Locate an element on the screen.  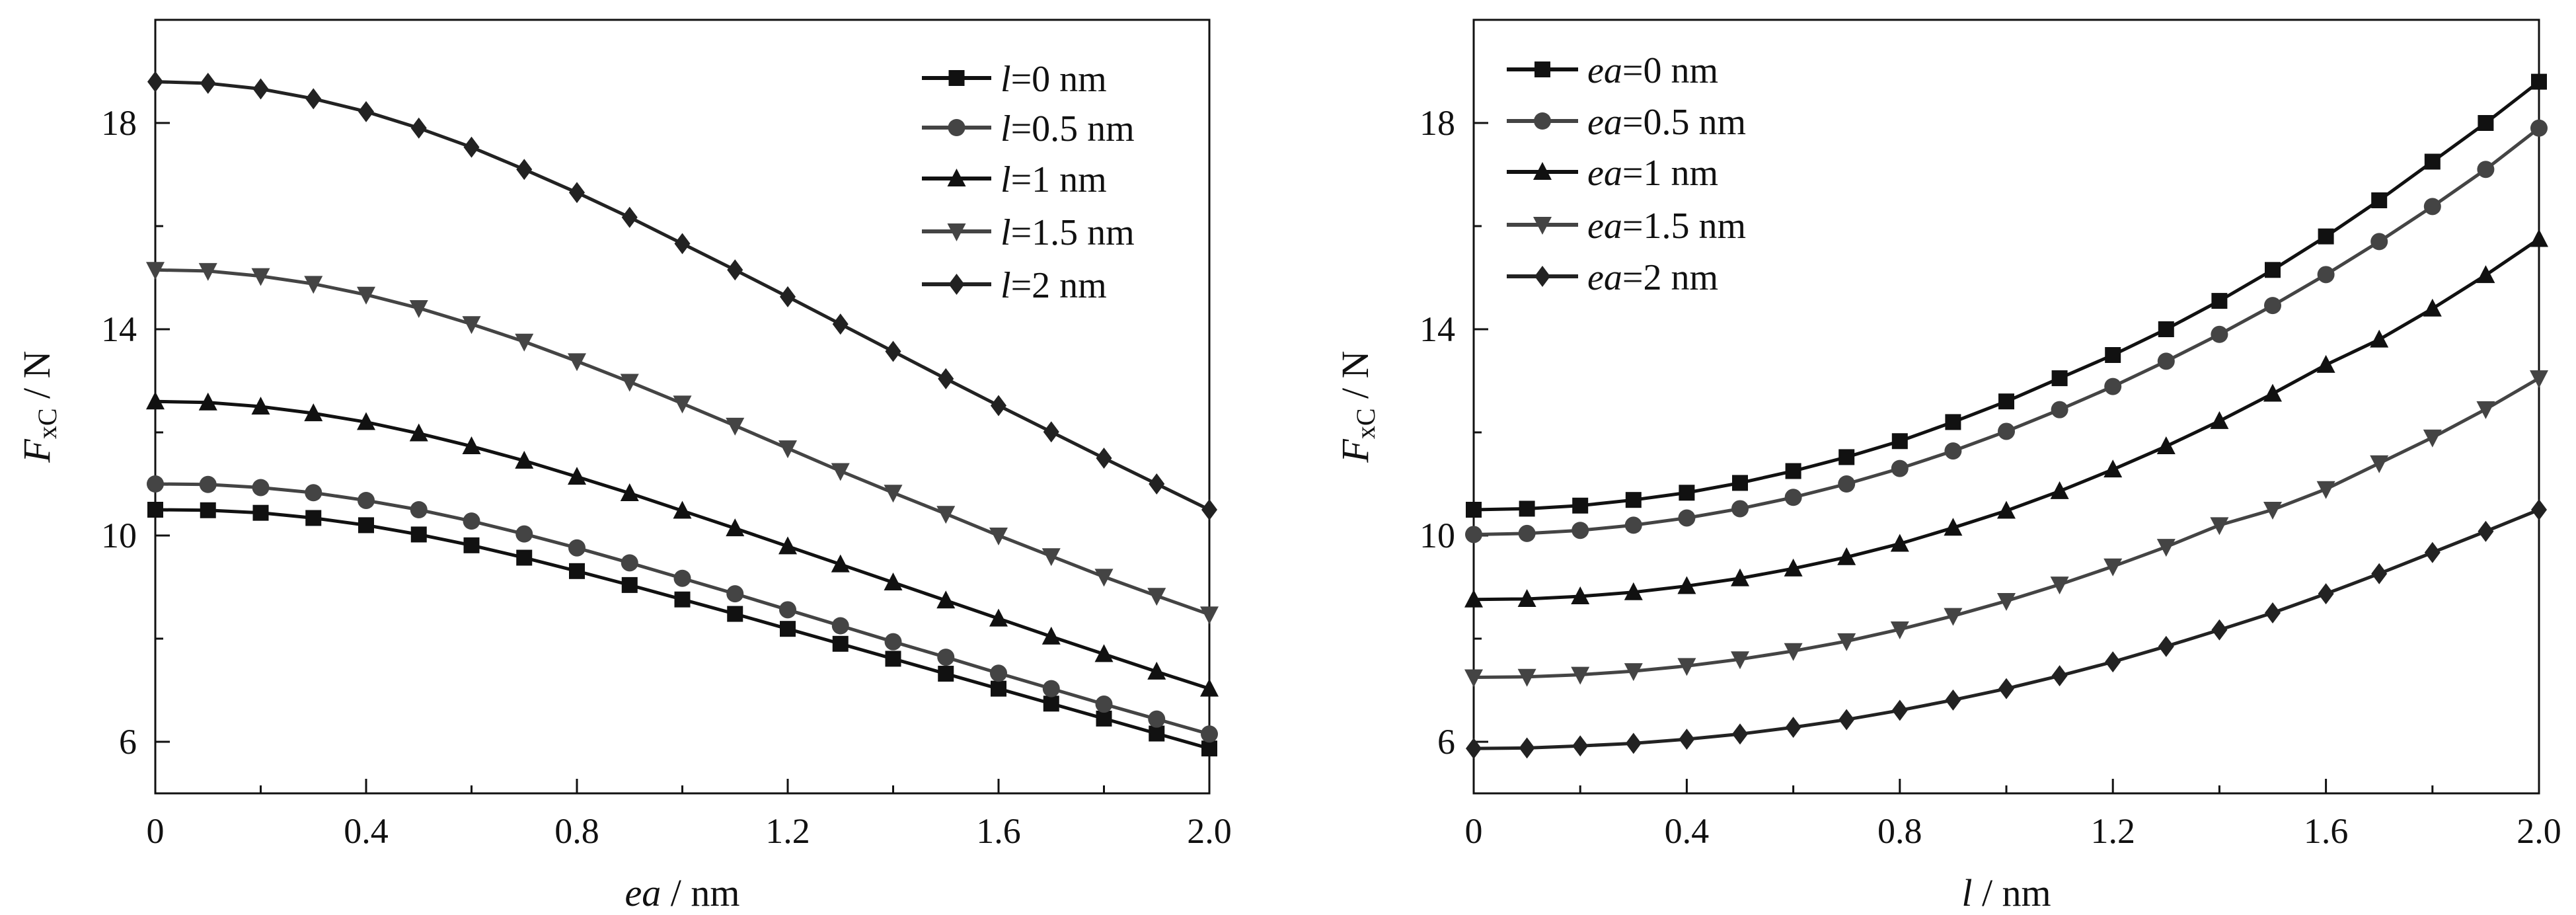
legend-entry: l=2 nm is located at coordinates (1015, 286).